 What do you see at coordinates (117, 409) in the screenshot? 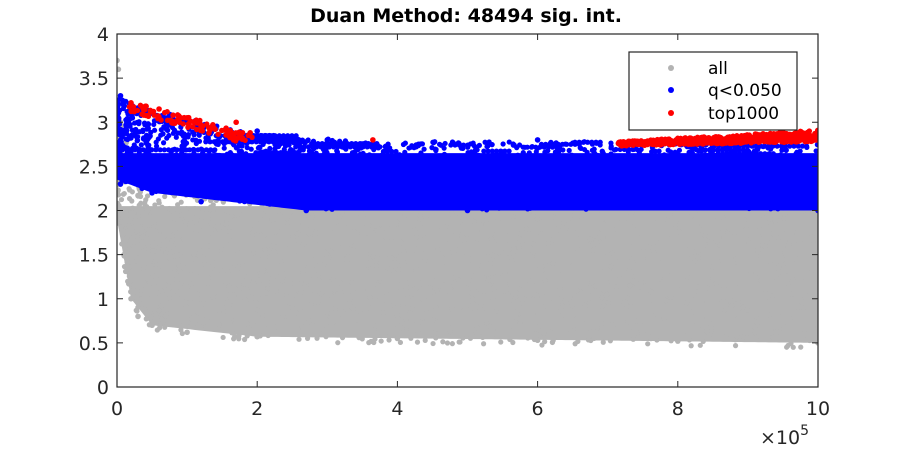
I see `x-tick-label: 0` at bounding box center [117, 409].